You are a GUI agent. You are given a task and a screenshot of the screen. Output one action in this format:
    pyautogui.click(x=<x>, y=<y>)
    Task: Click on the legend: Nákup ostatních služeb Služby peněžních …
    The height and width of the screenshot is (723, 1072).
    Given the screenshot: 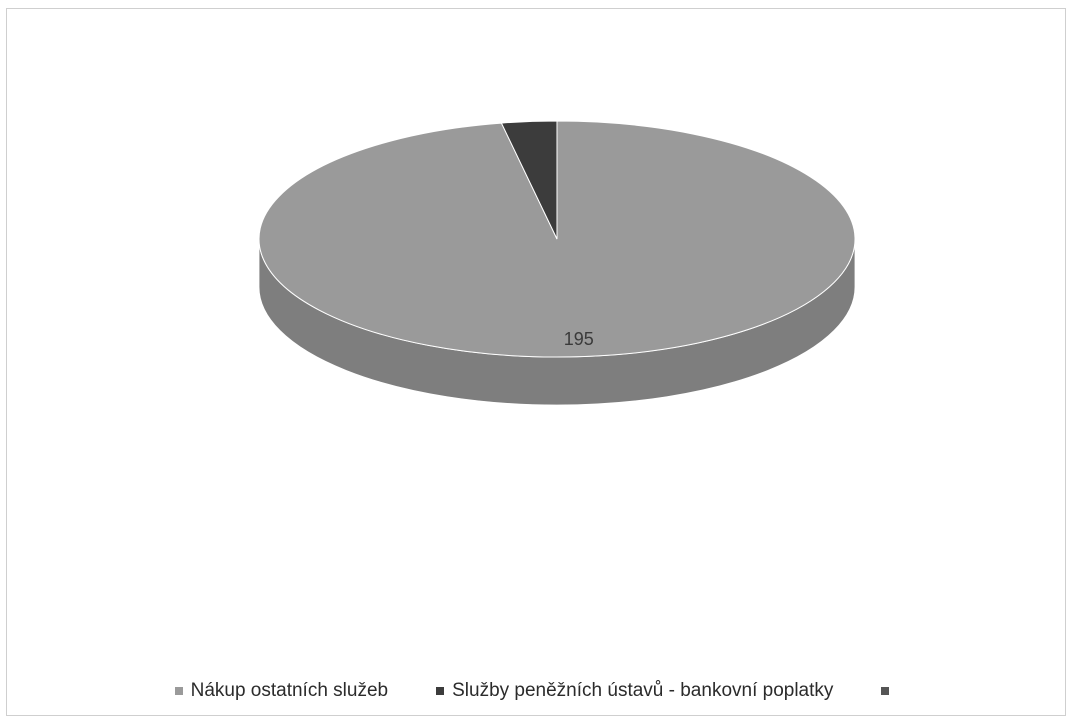 What is the action you would take?
    pyautogui.click(x=536, y=691)
    